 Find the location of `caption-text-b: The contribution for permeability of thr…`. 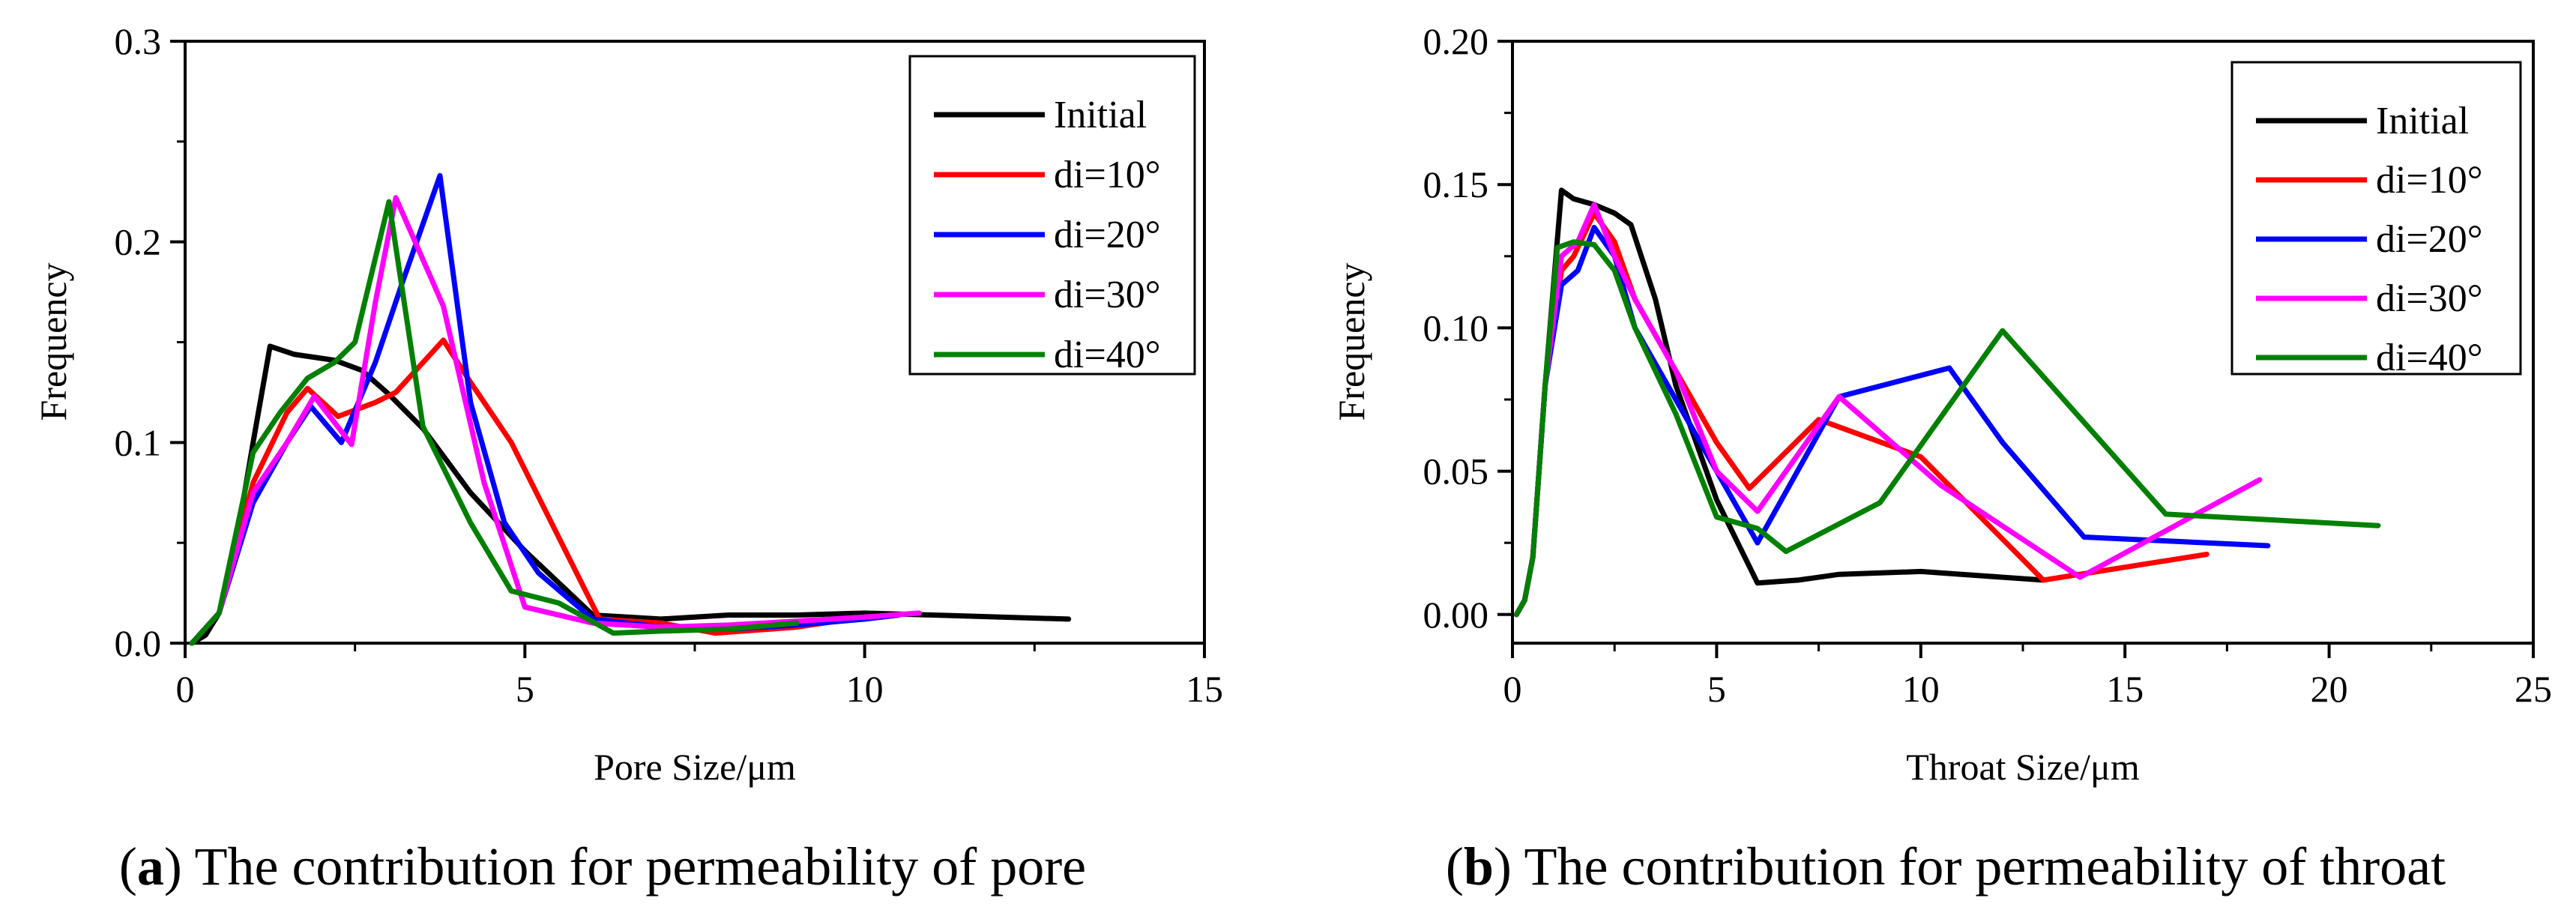

caption-text-b: The contribution for permeability of thr… is located at coordinates (1985, 867).